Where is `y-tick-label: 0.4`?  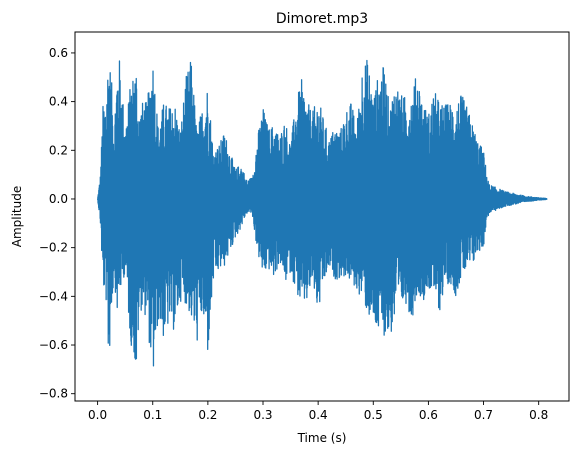
y-tick-label: 0.4 is located at coordinates (58, 102).